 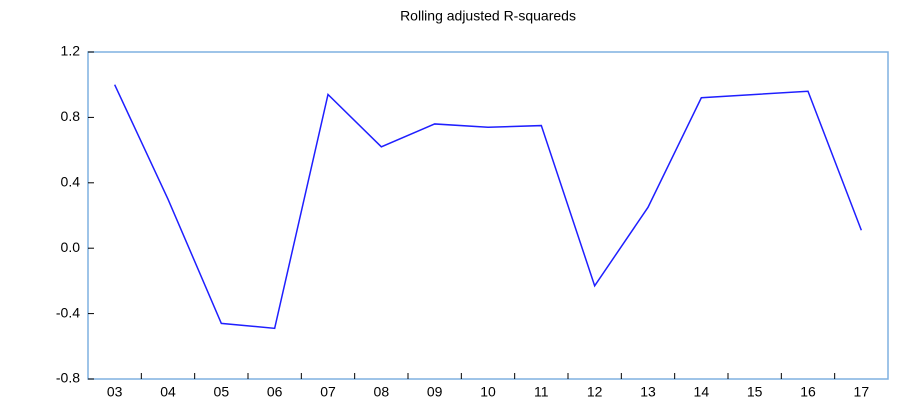 What do you see at coordinates (71, 51) in the screenshot?
I see `y-tick-label: 1.2` at bounding box center [71, 51].